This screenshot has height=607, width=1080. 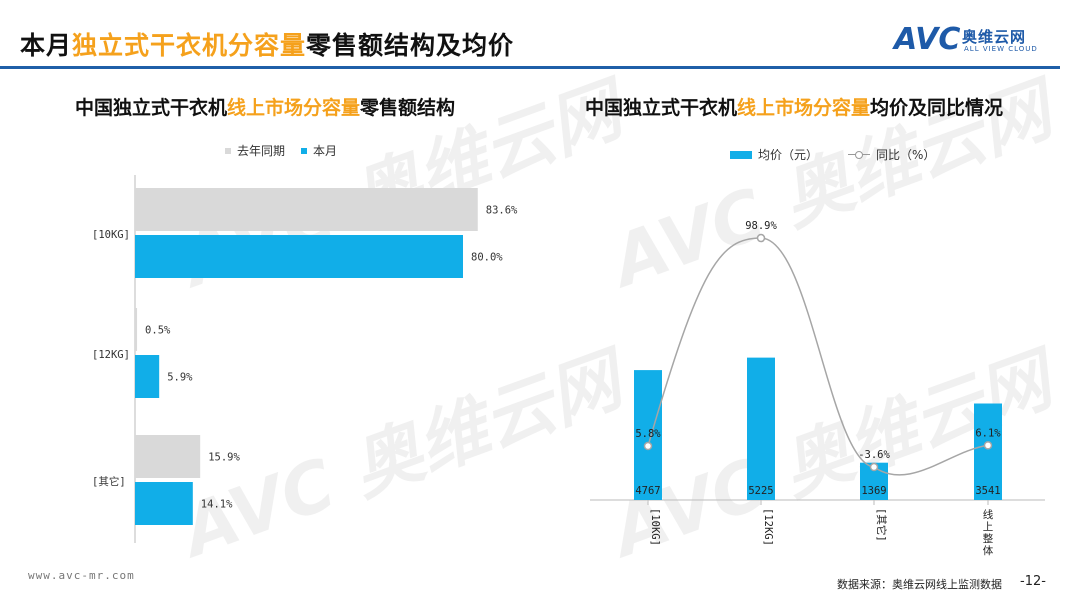 What do you see at coordinates (487, 258) in the screenshot?
I see `bar-value-label: 80.0%` at bounding box center [487, 258].